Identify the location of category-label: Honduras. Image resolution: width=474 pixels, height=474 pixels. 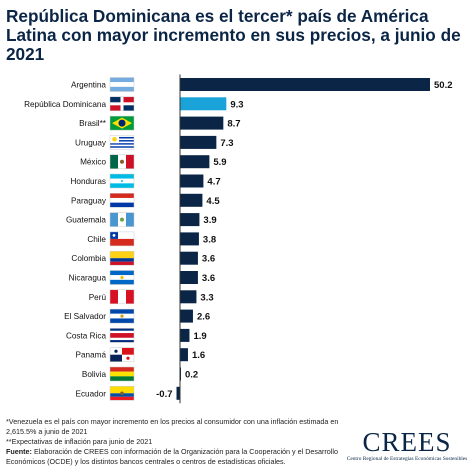
(88, 181).